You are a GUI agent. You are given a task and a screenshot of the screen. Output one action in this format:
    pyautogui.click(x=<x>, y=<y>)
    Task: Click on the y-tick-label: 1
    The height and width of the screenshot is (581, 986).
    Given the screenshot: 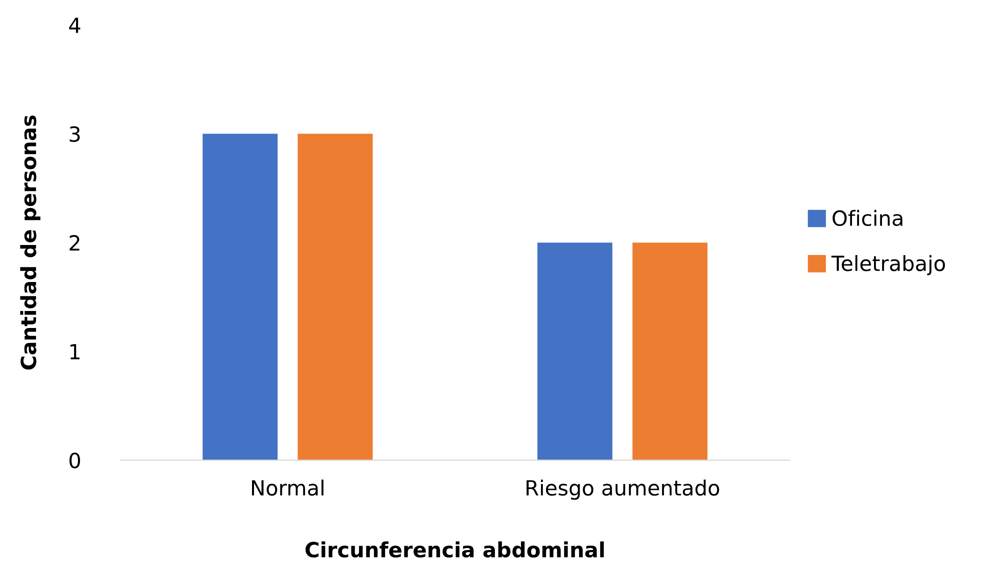 What is the action you would take?
    pyautogui.click(x=75, y=352)
    